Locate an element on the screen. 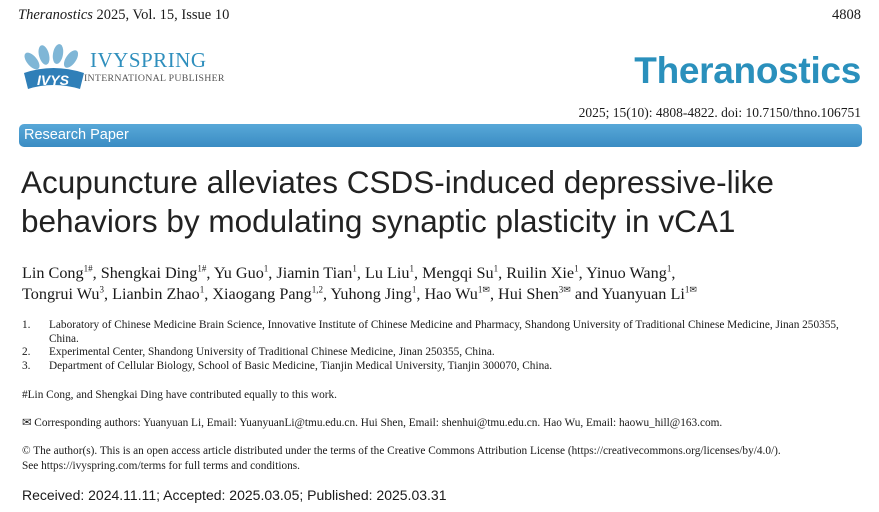 The image size is (879, 512). page-number: 4808 is located at coordinates (846, 15).